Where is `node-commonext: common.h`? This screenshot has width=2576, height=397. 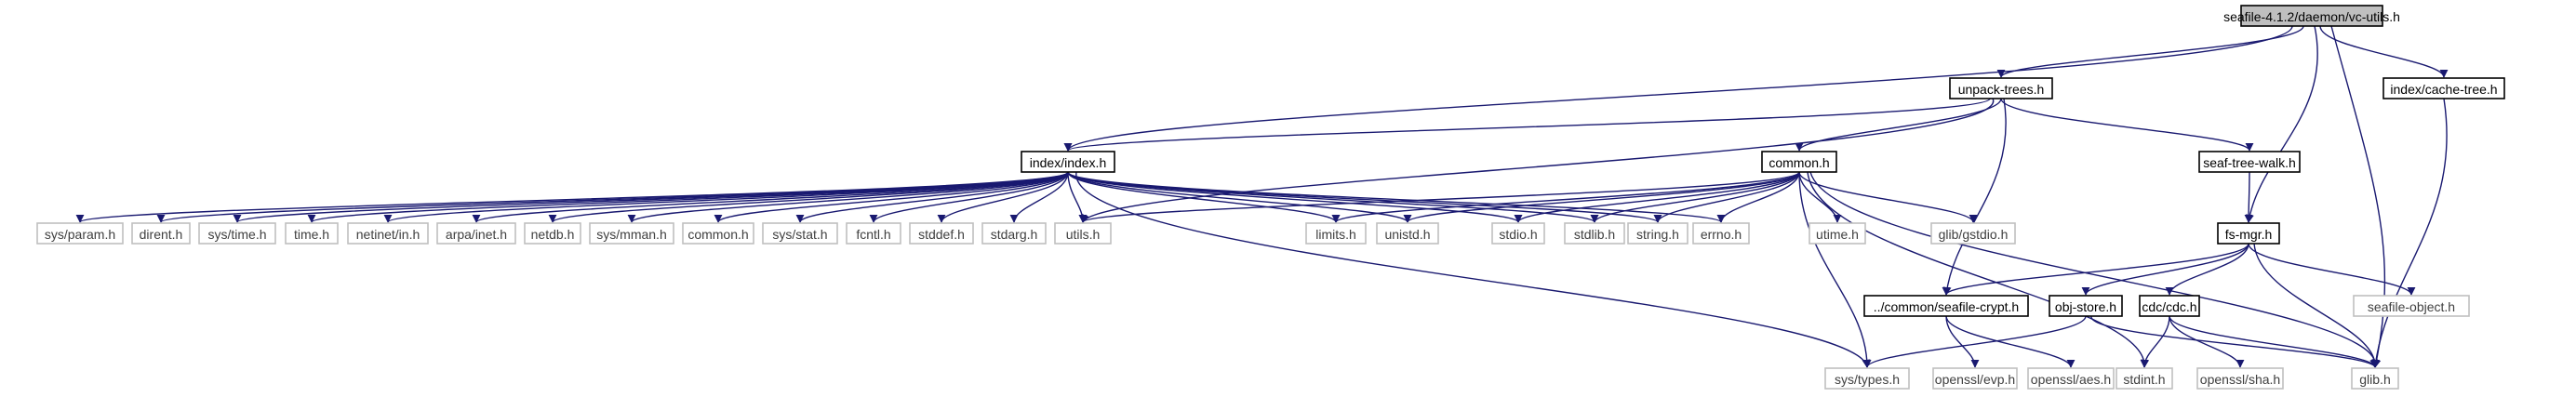 node-commonext: common.h is located at coordinates (718, 233).